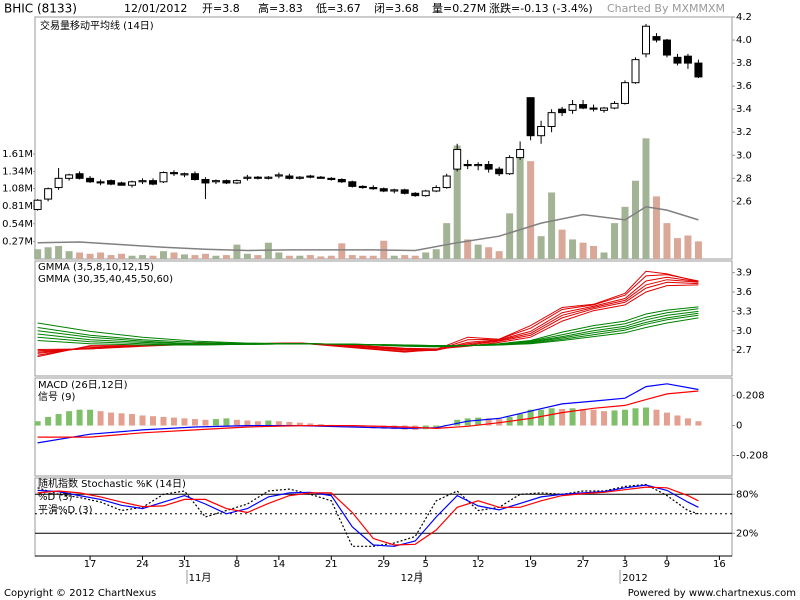 This screenshot has width=800, height=600. What do you see at coordinates (744, 86) in the screenshot?
I see `y-tick-label: 3.6` at bounding box center [744, 86].